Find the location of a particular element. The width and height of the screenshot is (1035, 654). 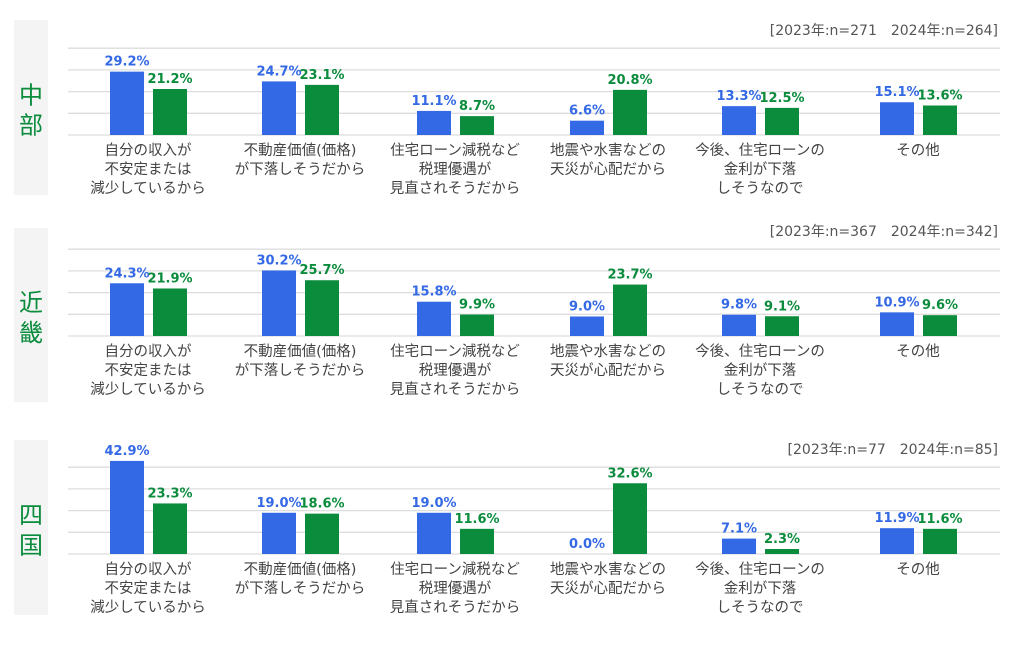

category-label: 天災が心配だから is located at coordinates (608, 370).